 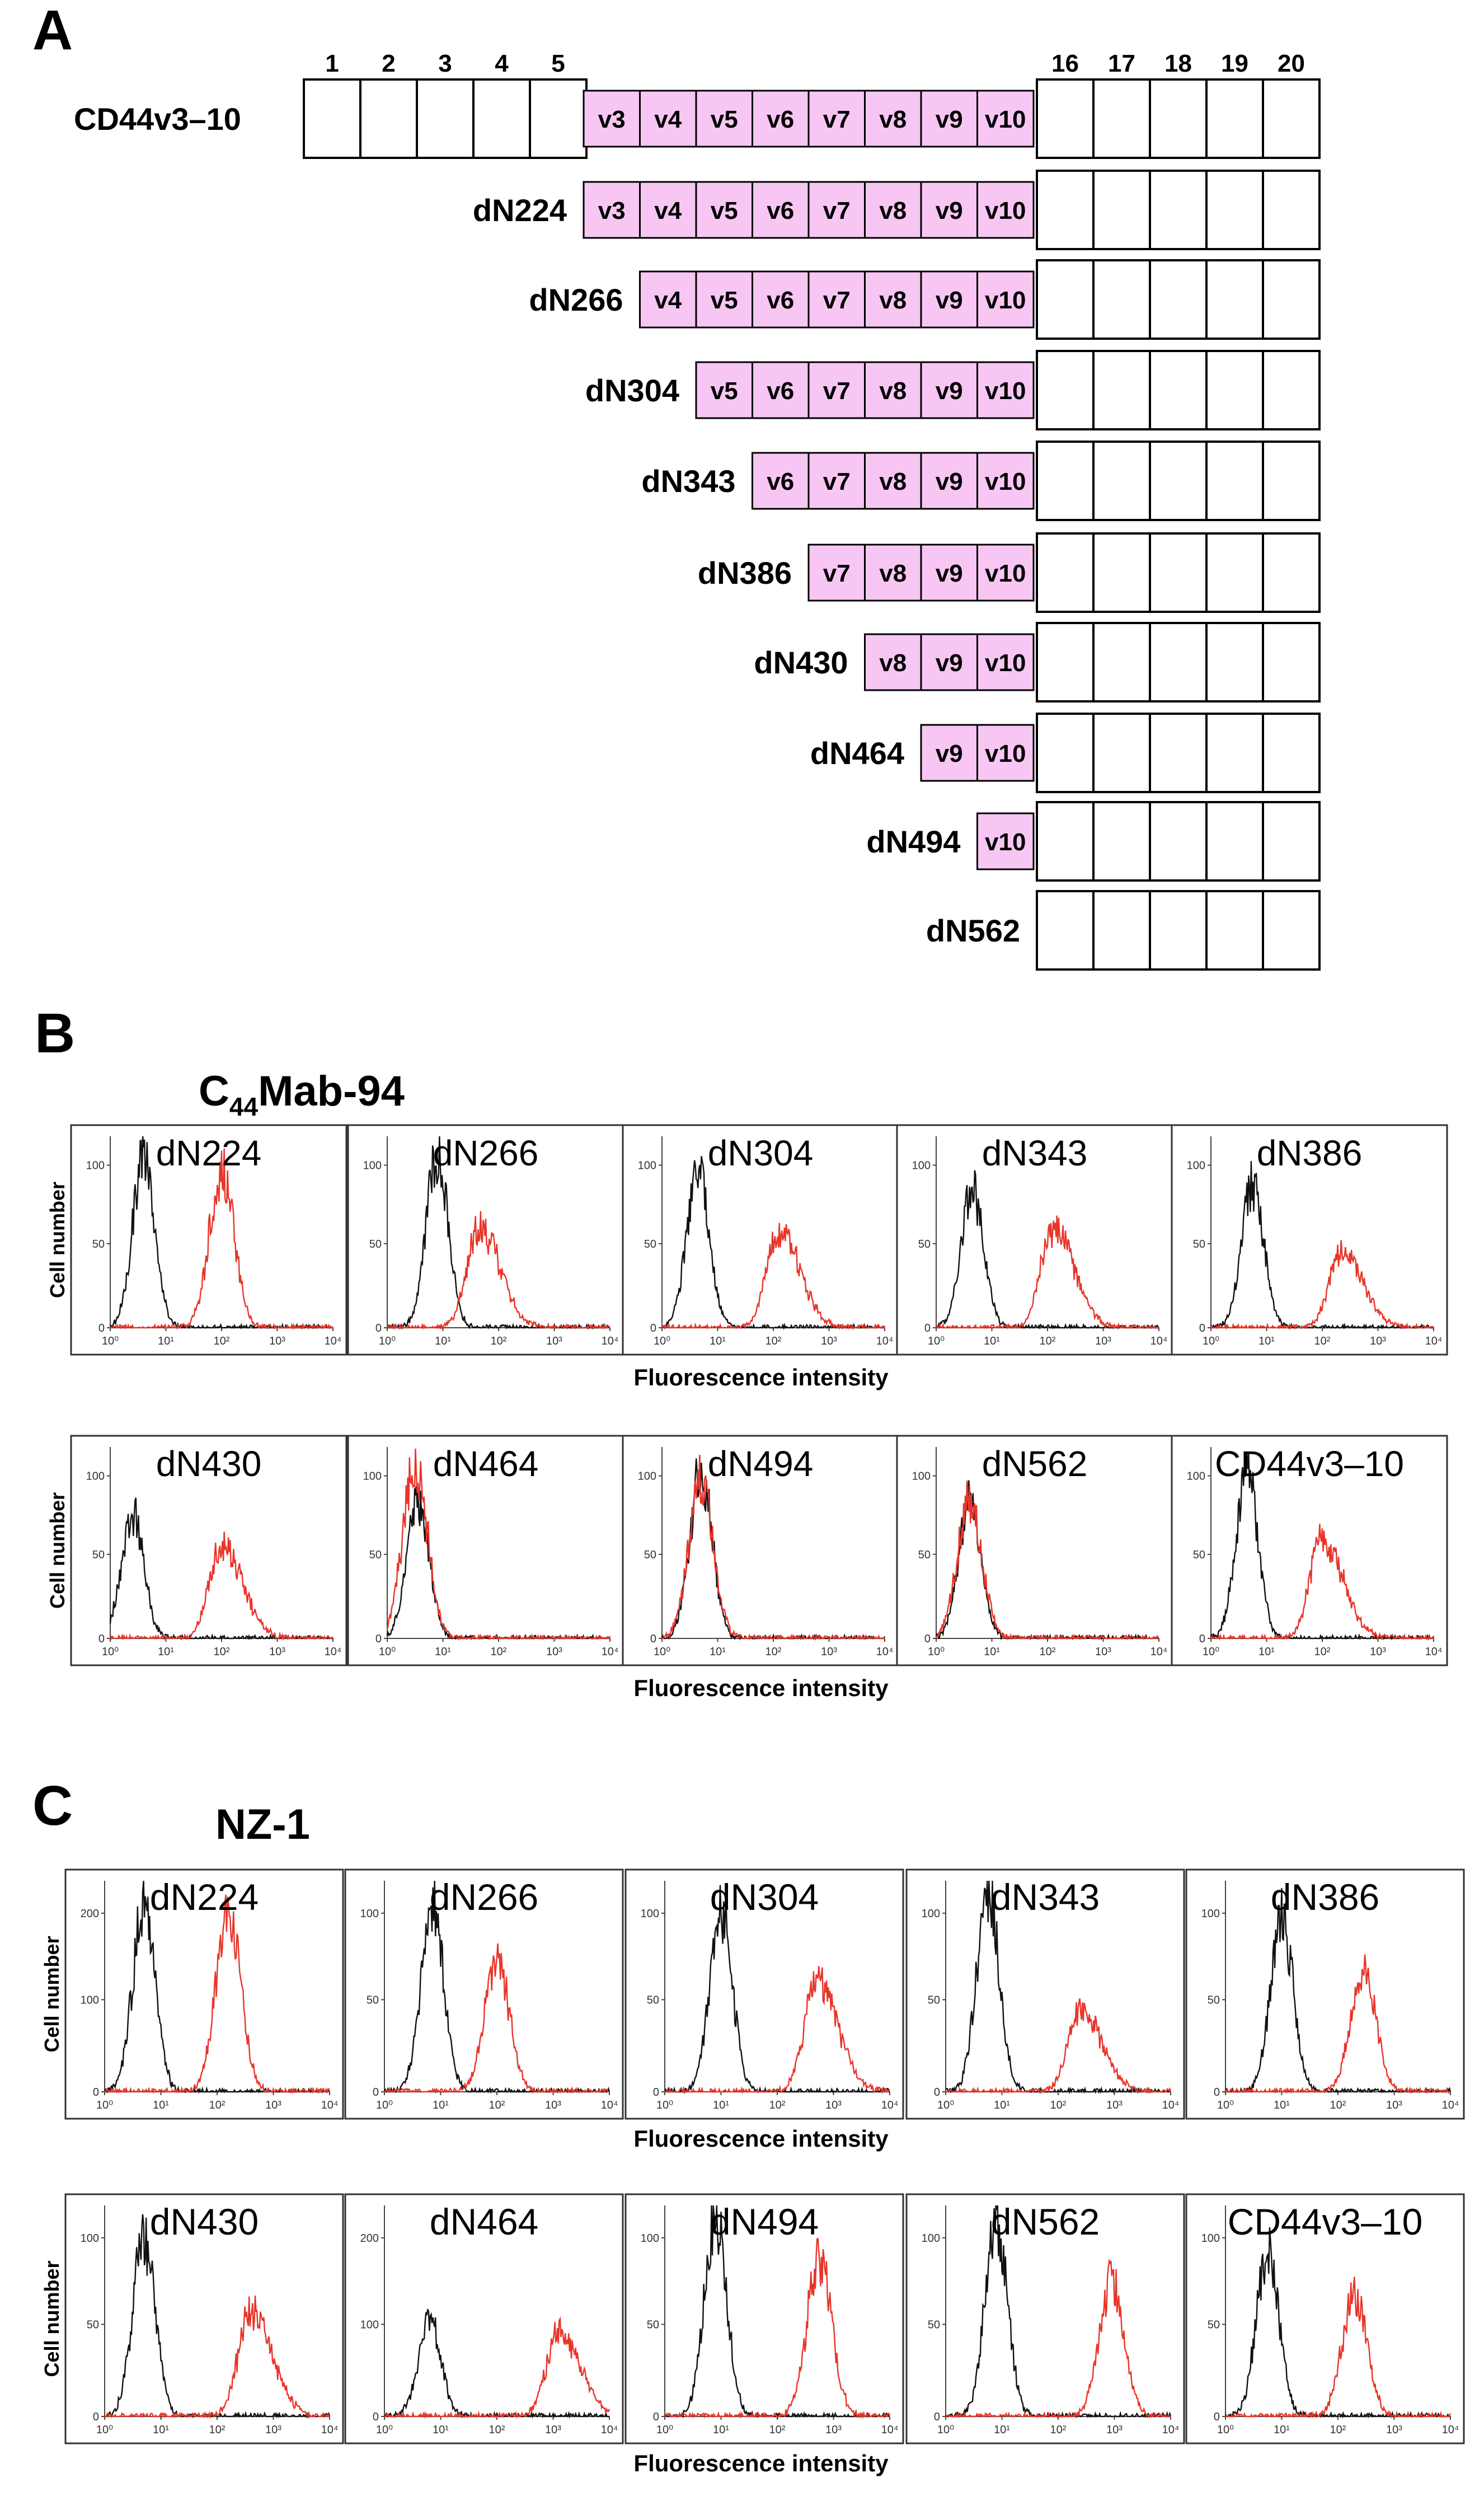 I want to click on variant-exon-label: v3, so click(x=612, y=210).